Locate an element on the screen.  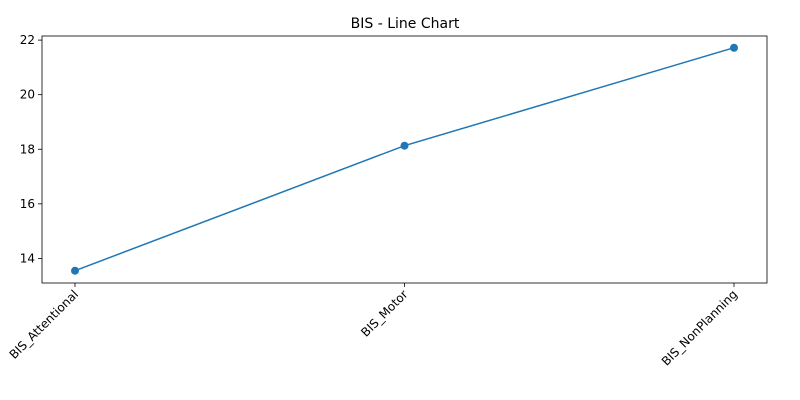
y-tick-label: 16 is located at coordinates (27, 204).